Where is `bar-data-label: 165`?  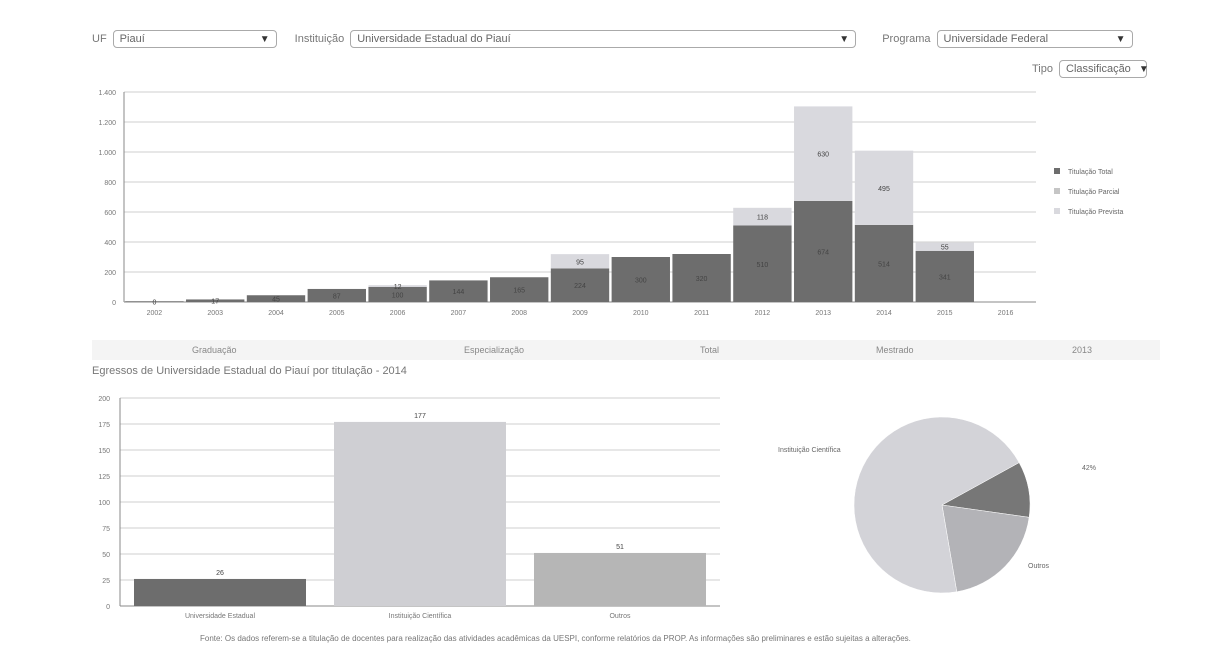 bar-data-label: 165 is located at coordinates (519, 291).